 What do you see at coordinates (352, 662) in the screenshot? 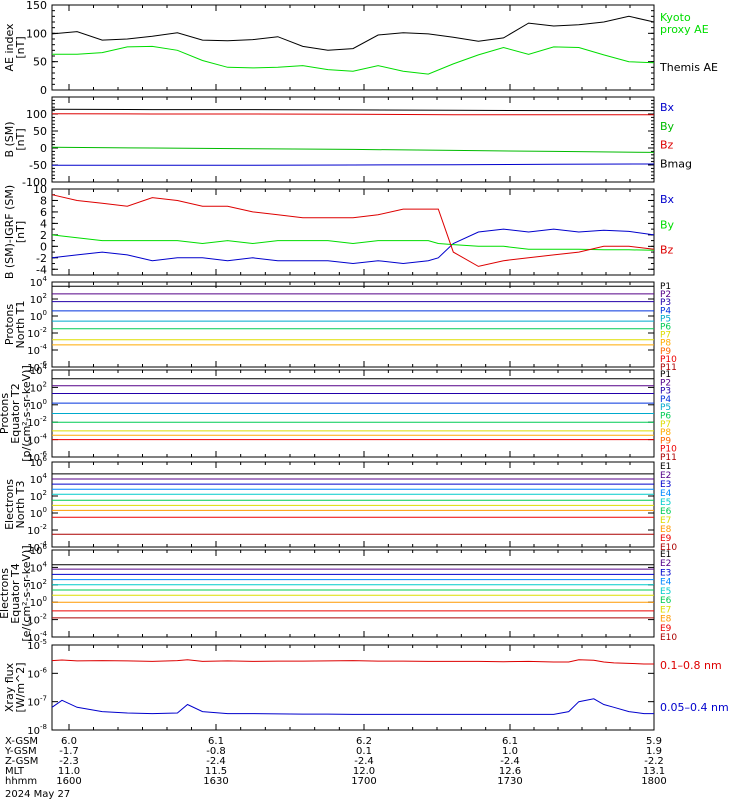
I see `series-line-0-1-0-8-nm` at bounding box center [352, 662].